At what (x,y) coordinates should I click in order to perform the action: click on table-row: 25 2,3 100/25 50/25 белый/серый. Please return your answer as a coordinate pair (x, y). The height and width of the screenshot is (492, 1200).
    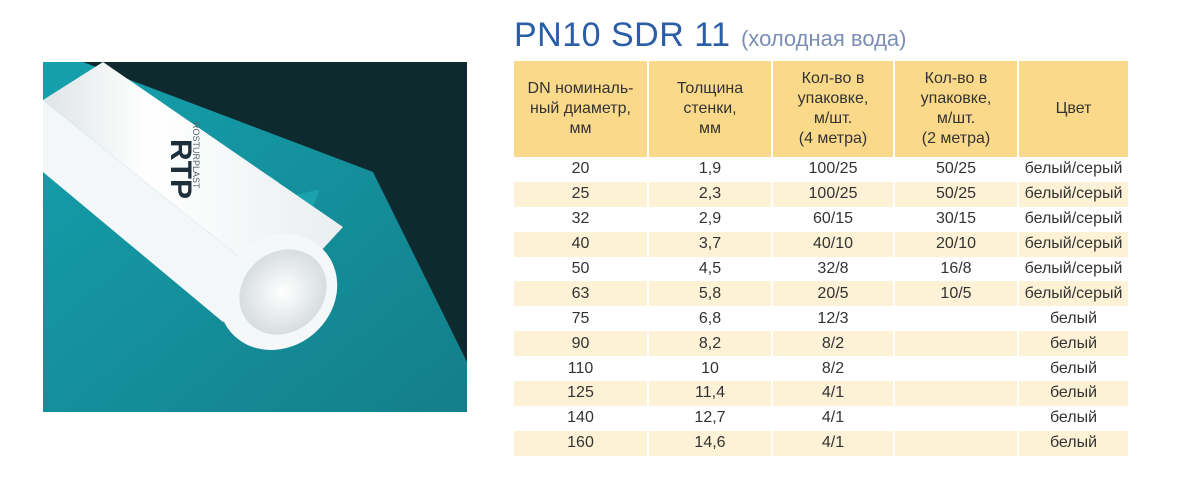
    Looking at the image, I should click on (821, 194).